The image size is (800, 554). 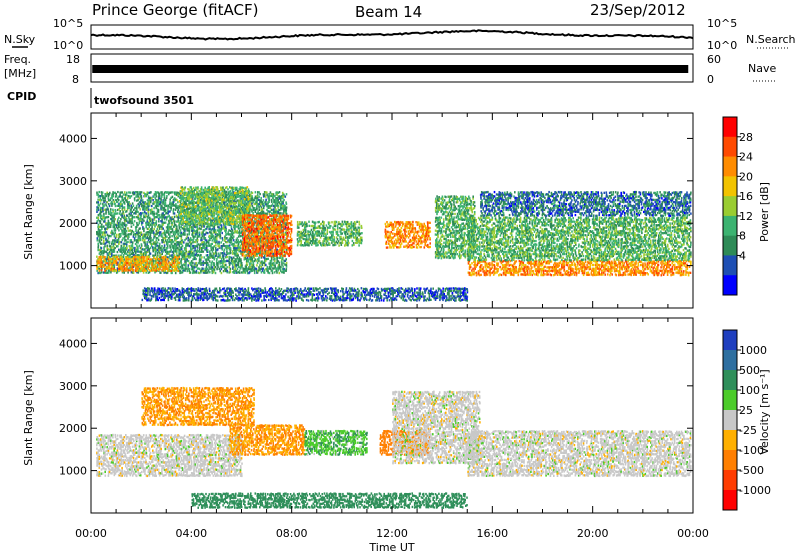 What do you see at coordinates (638, 10) in the screenshot?
I see `date-label: 23/Sep/2012` at bounding box center [638, 10].